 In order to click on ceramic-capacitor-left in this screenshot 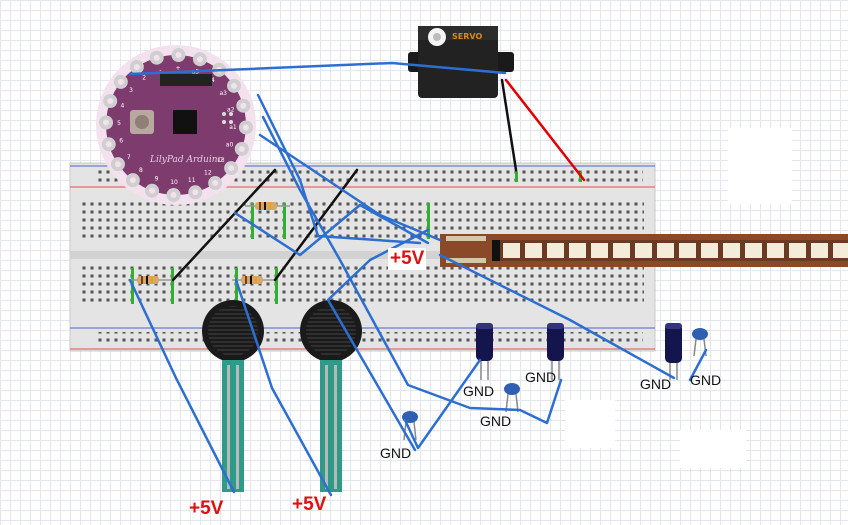, I will do `click(410, 426)`.